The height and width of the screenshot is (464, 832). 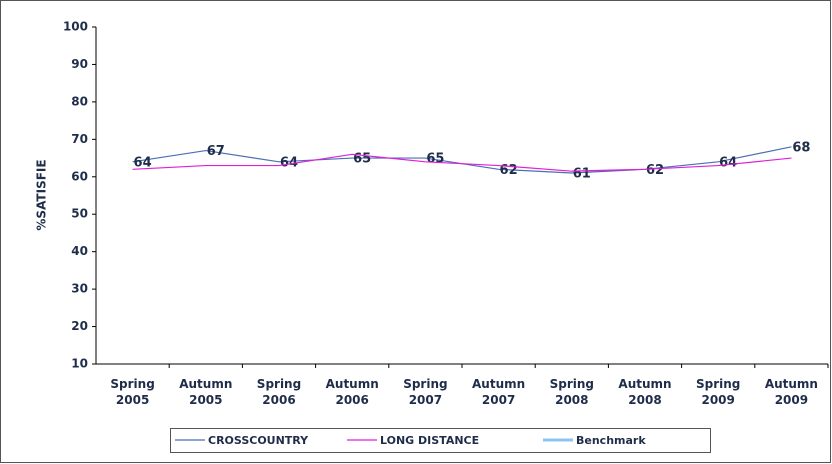 I want to click on x-tick-label: Autumn 2008, so click(x=644, y=392).